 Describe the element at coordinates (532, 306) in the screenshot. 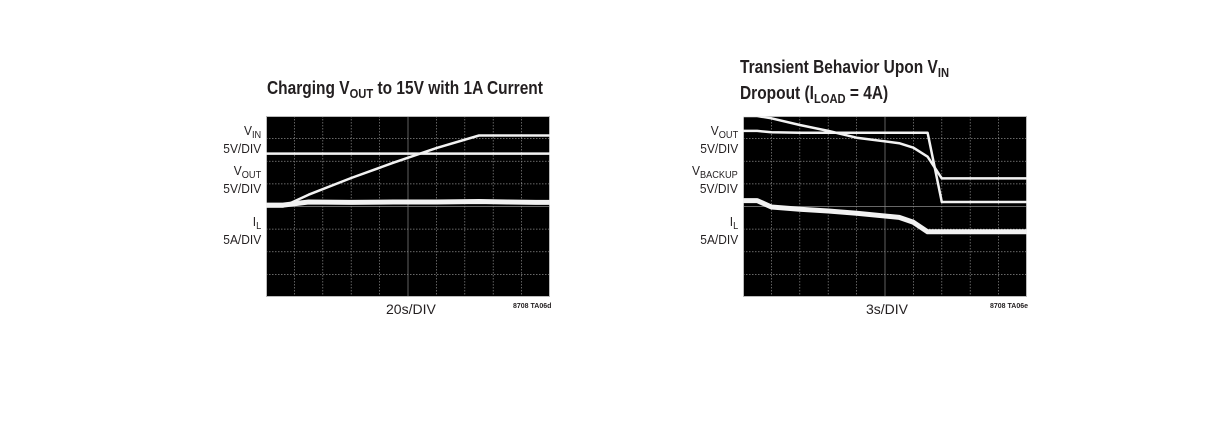

I see `chart1-figure-code: 8708 TA06d` at that location.